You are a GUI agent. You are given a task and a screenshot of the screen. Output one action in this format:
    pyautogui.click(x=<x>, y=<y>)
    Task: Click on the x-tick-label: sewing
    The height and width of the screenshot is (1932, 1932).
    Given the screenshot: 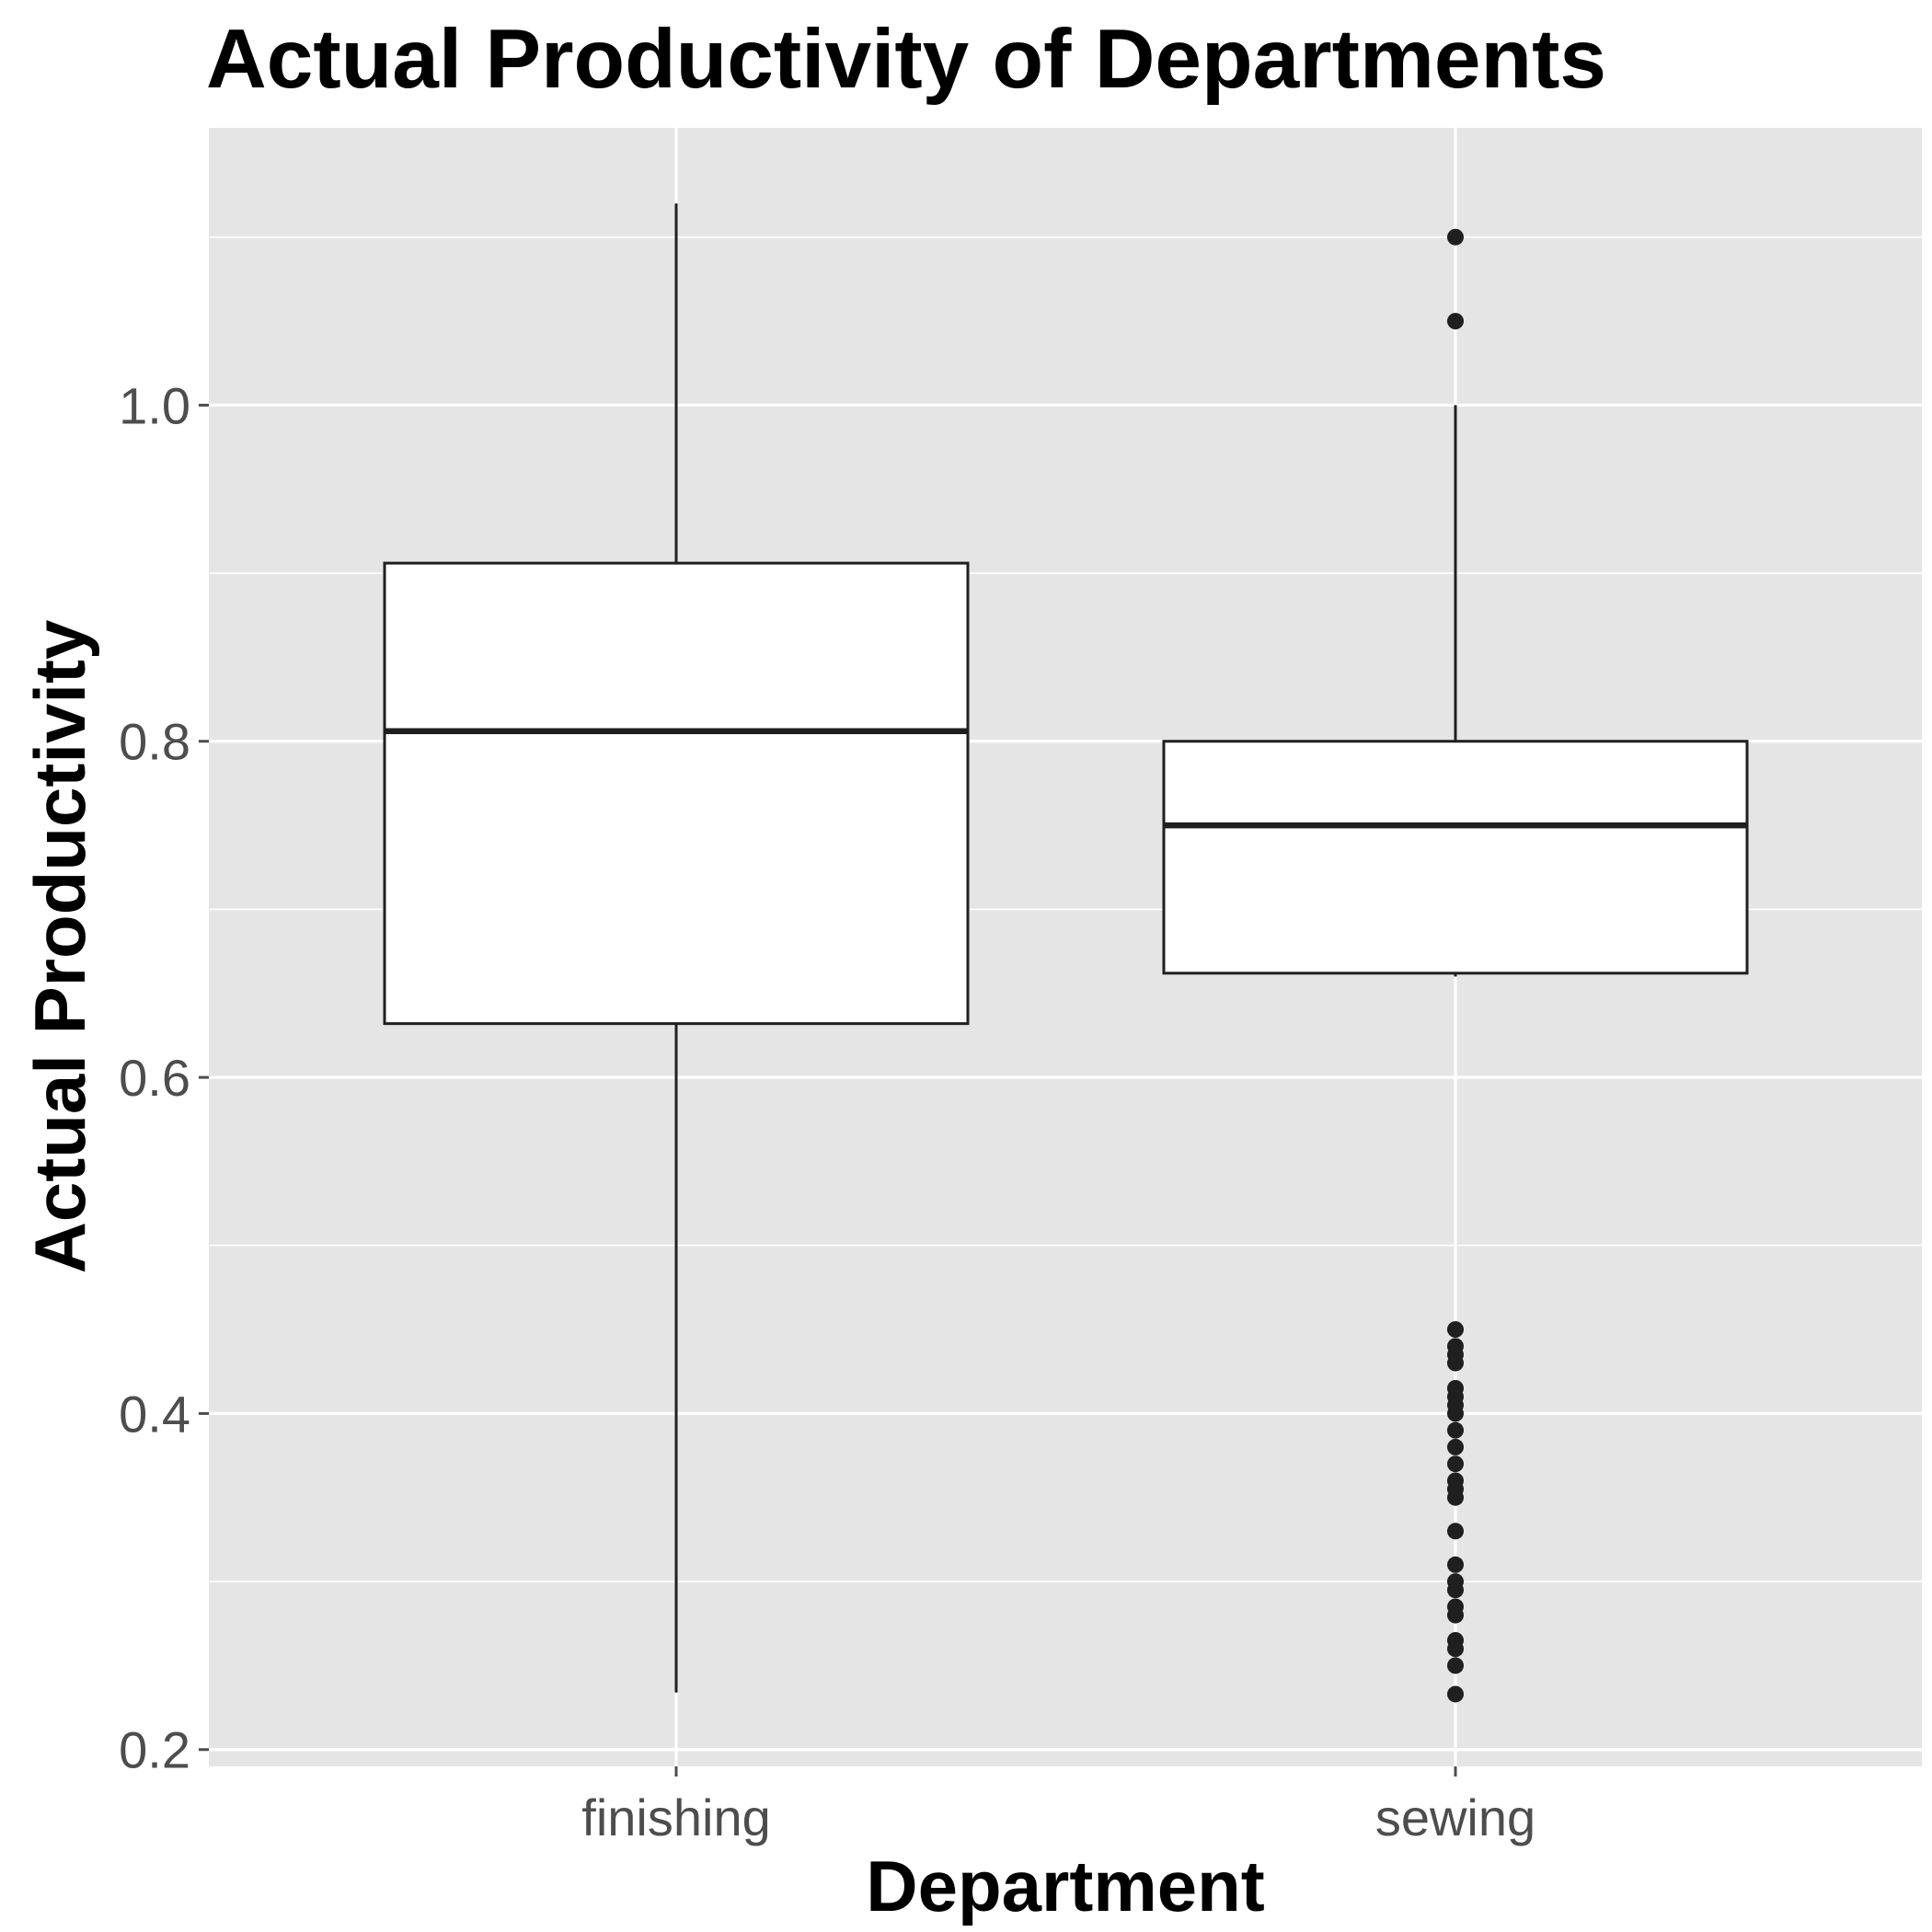 What is the action you would take?
    pyautogui.click(x=1455, y=1817)
    